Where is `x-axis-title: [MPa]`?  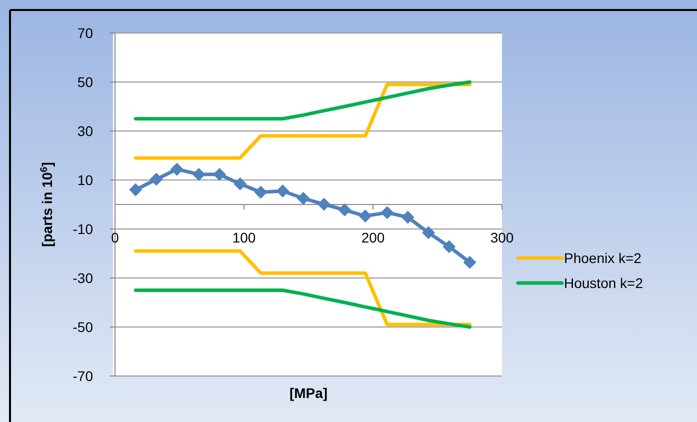
x-axis-title: [MPa] is located at coordinates (308, 393).